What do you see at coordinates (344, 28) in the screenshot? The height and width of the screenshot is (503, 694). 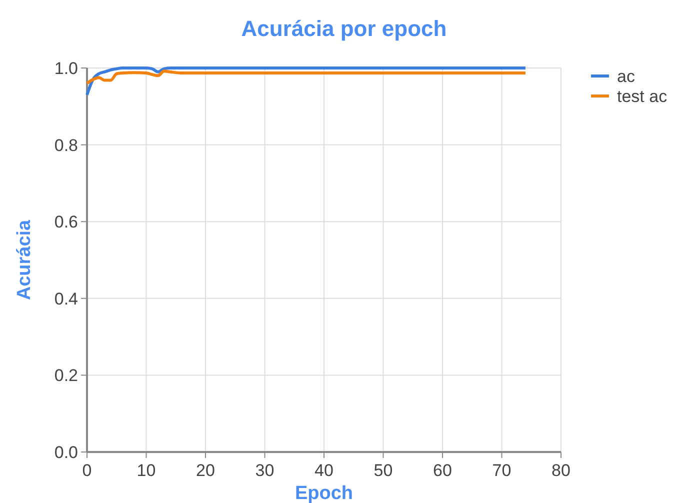 I see `chart-title: Acurácia por epoch` at bounding box center [344, 28].